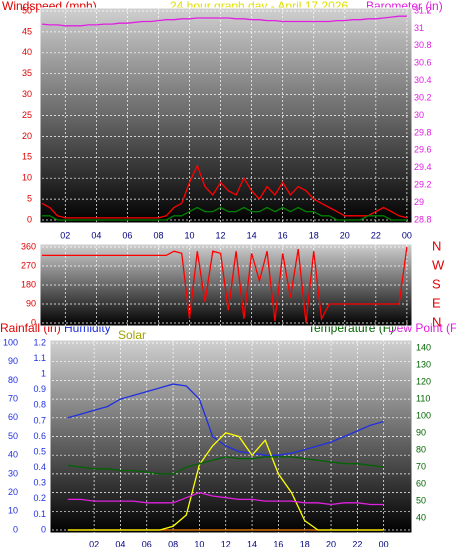 The height and width of the screenshot is (547, 456). Describe the element at coordinates (423, 80) in the screenshot. I see `y2-tick-label: 30.4` at that location.